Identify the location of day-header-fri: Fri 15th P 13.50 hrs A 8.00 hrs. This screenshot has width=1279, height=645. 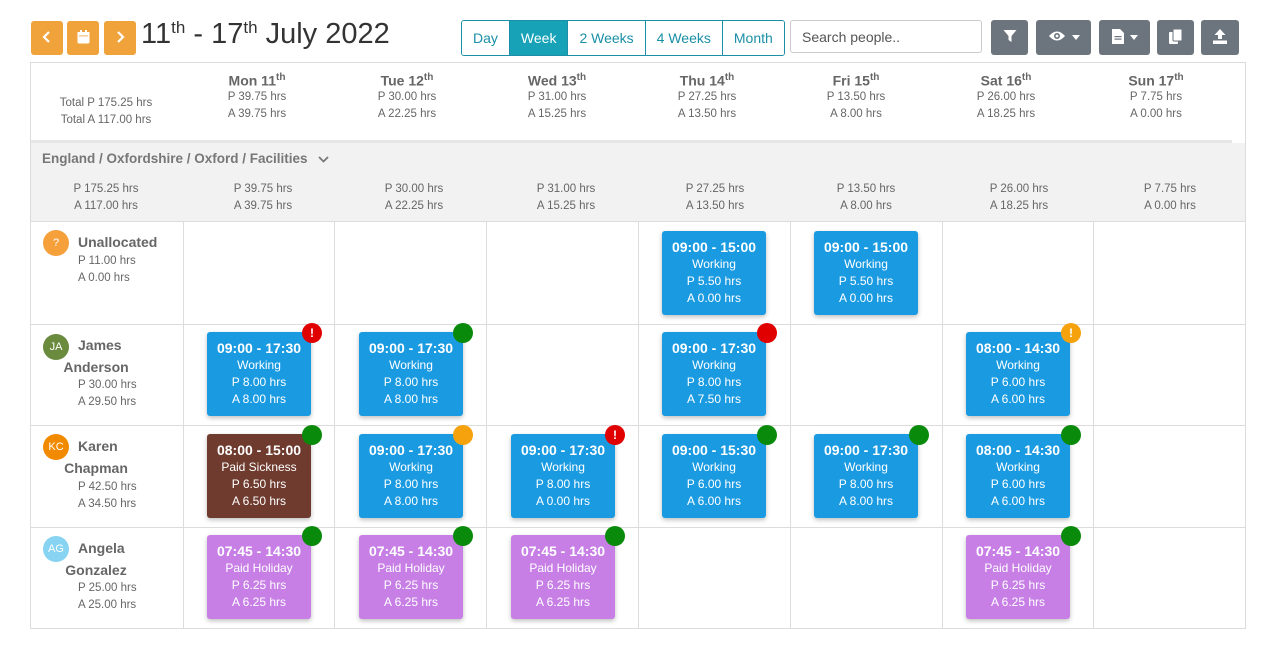
(856, 97).